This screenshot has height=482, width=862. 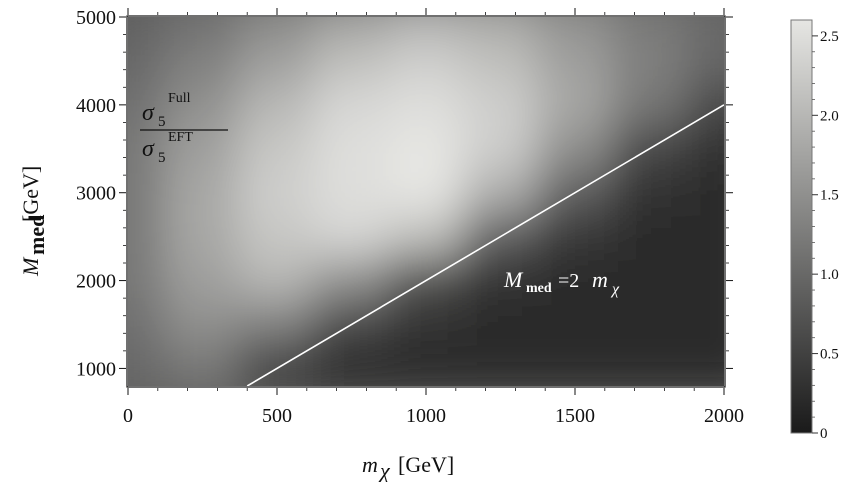 I want to click on x-tick-label: 1000, so click(x=426, y=416).